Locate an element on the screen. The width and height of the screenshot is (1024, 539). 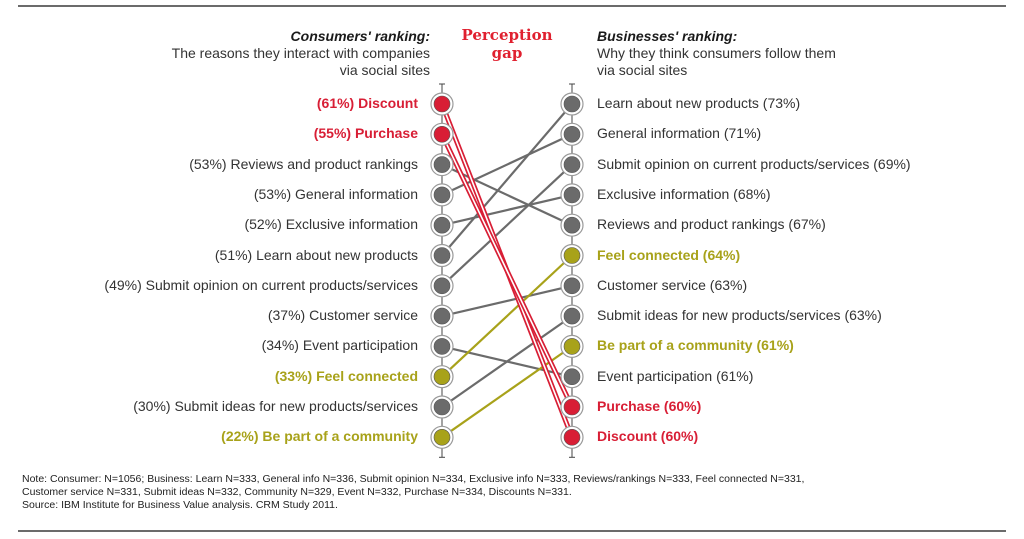
businesses-title: Businesses' ranking: is located at coordinates (667, 36).